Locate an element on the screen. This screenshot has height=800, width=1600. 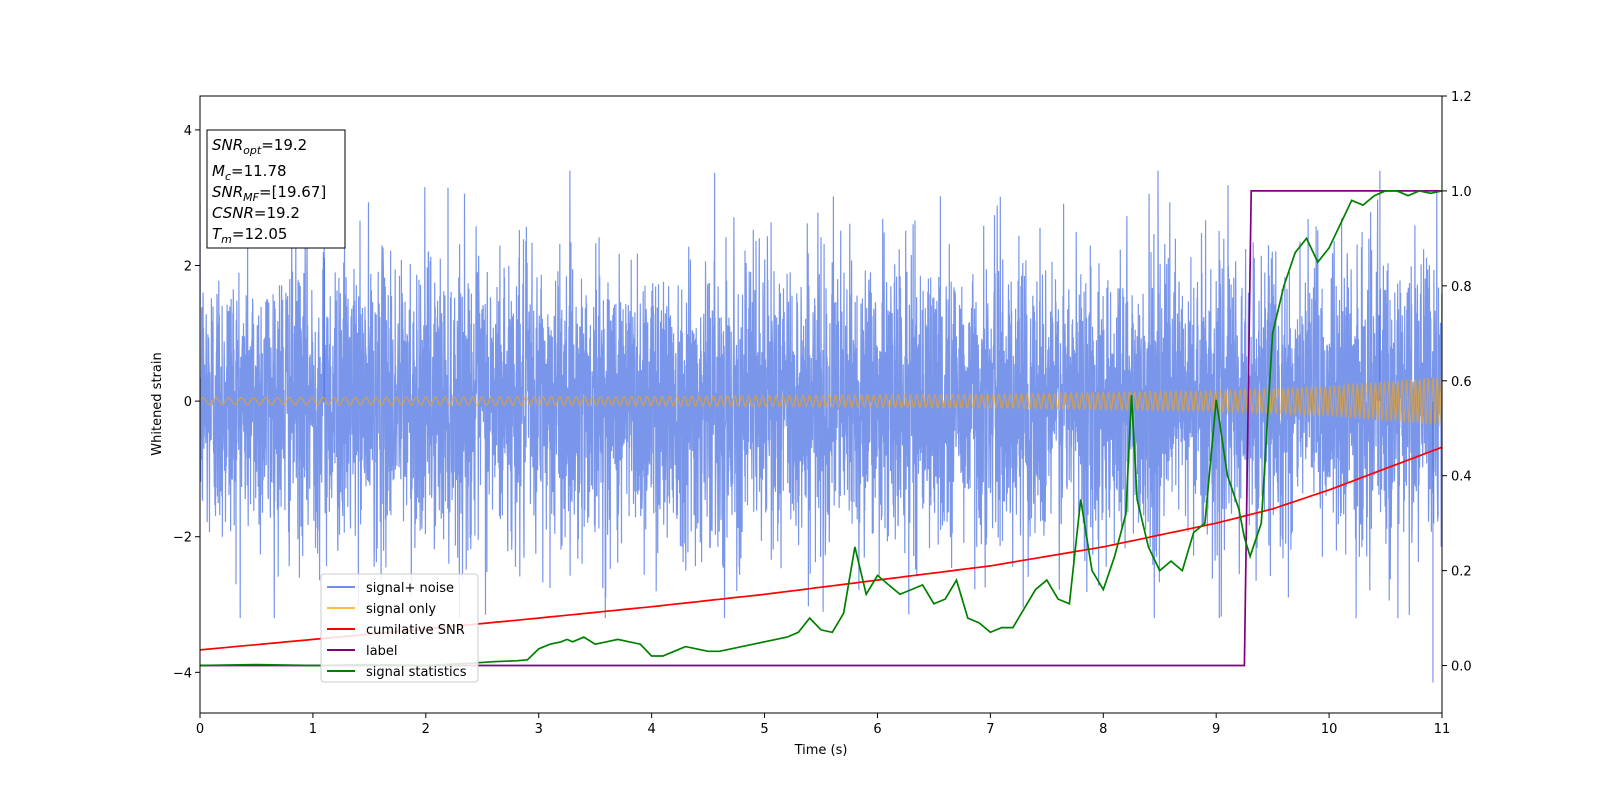
y-tick-label: 4 is located at coordinates (188, 131).